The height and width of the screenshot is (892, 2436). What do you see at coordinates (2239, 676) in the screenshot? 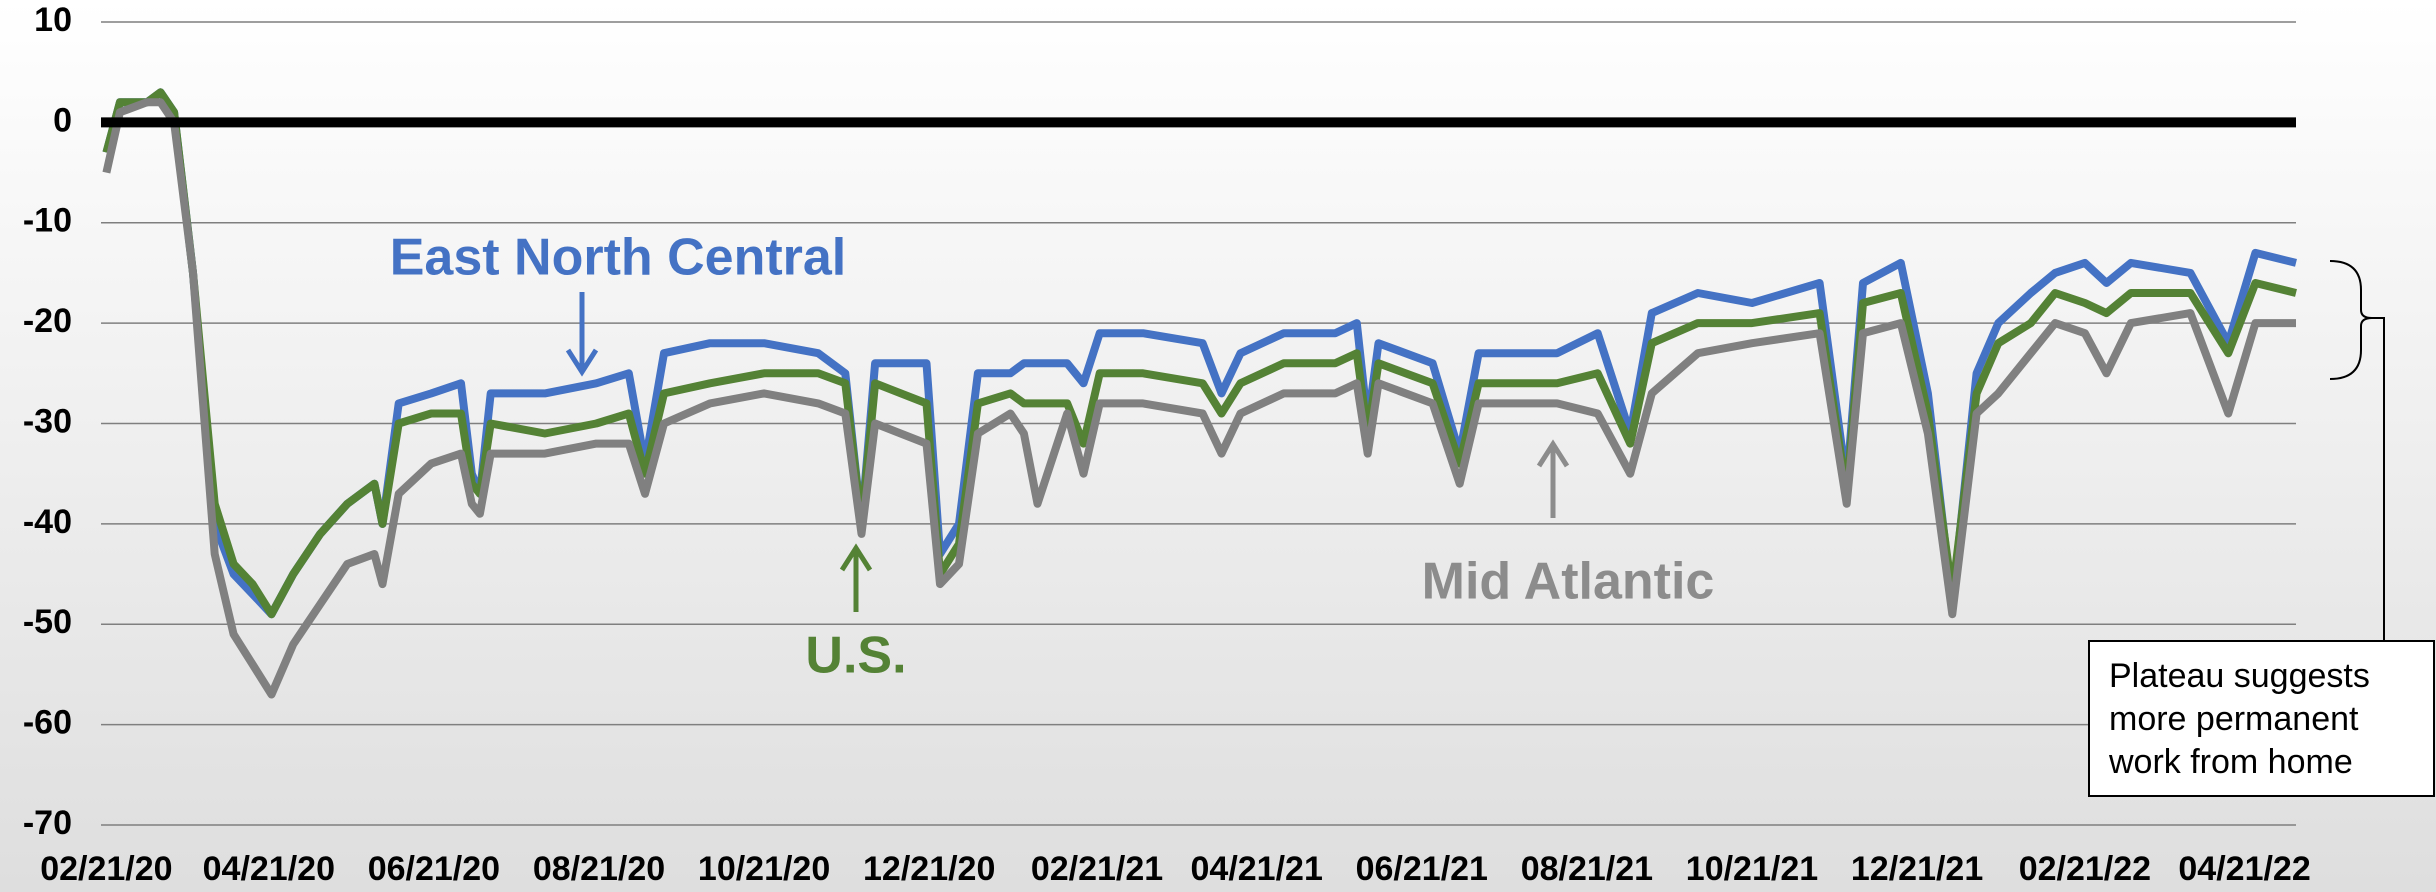
I see `note-text: Plateau suggests` at bounding box center [2239, 676].